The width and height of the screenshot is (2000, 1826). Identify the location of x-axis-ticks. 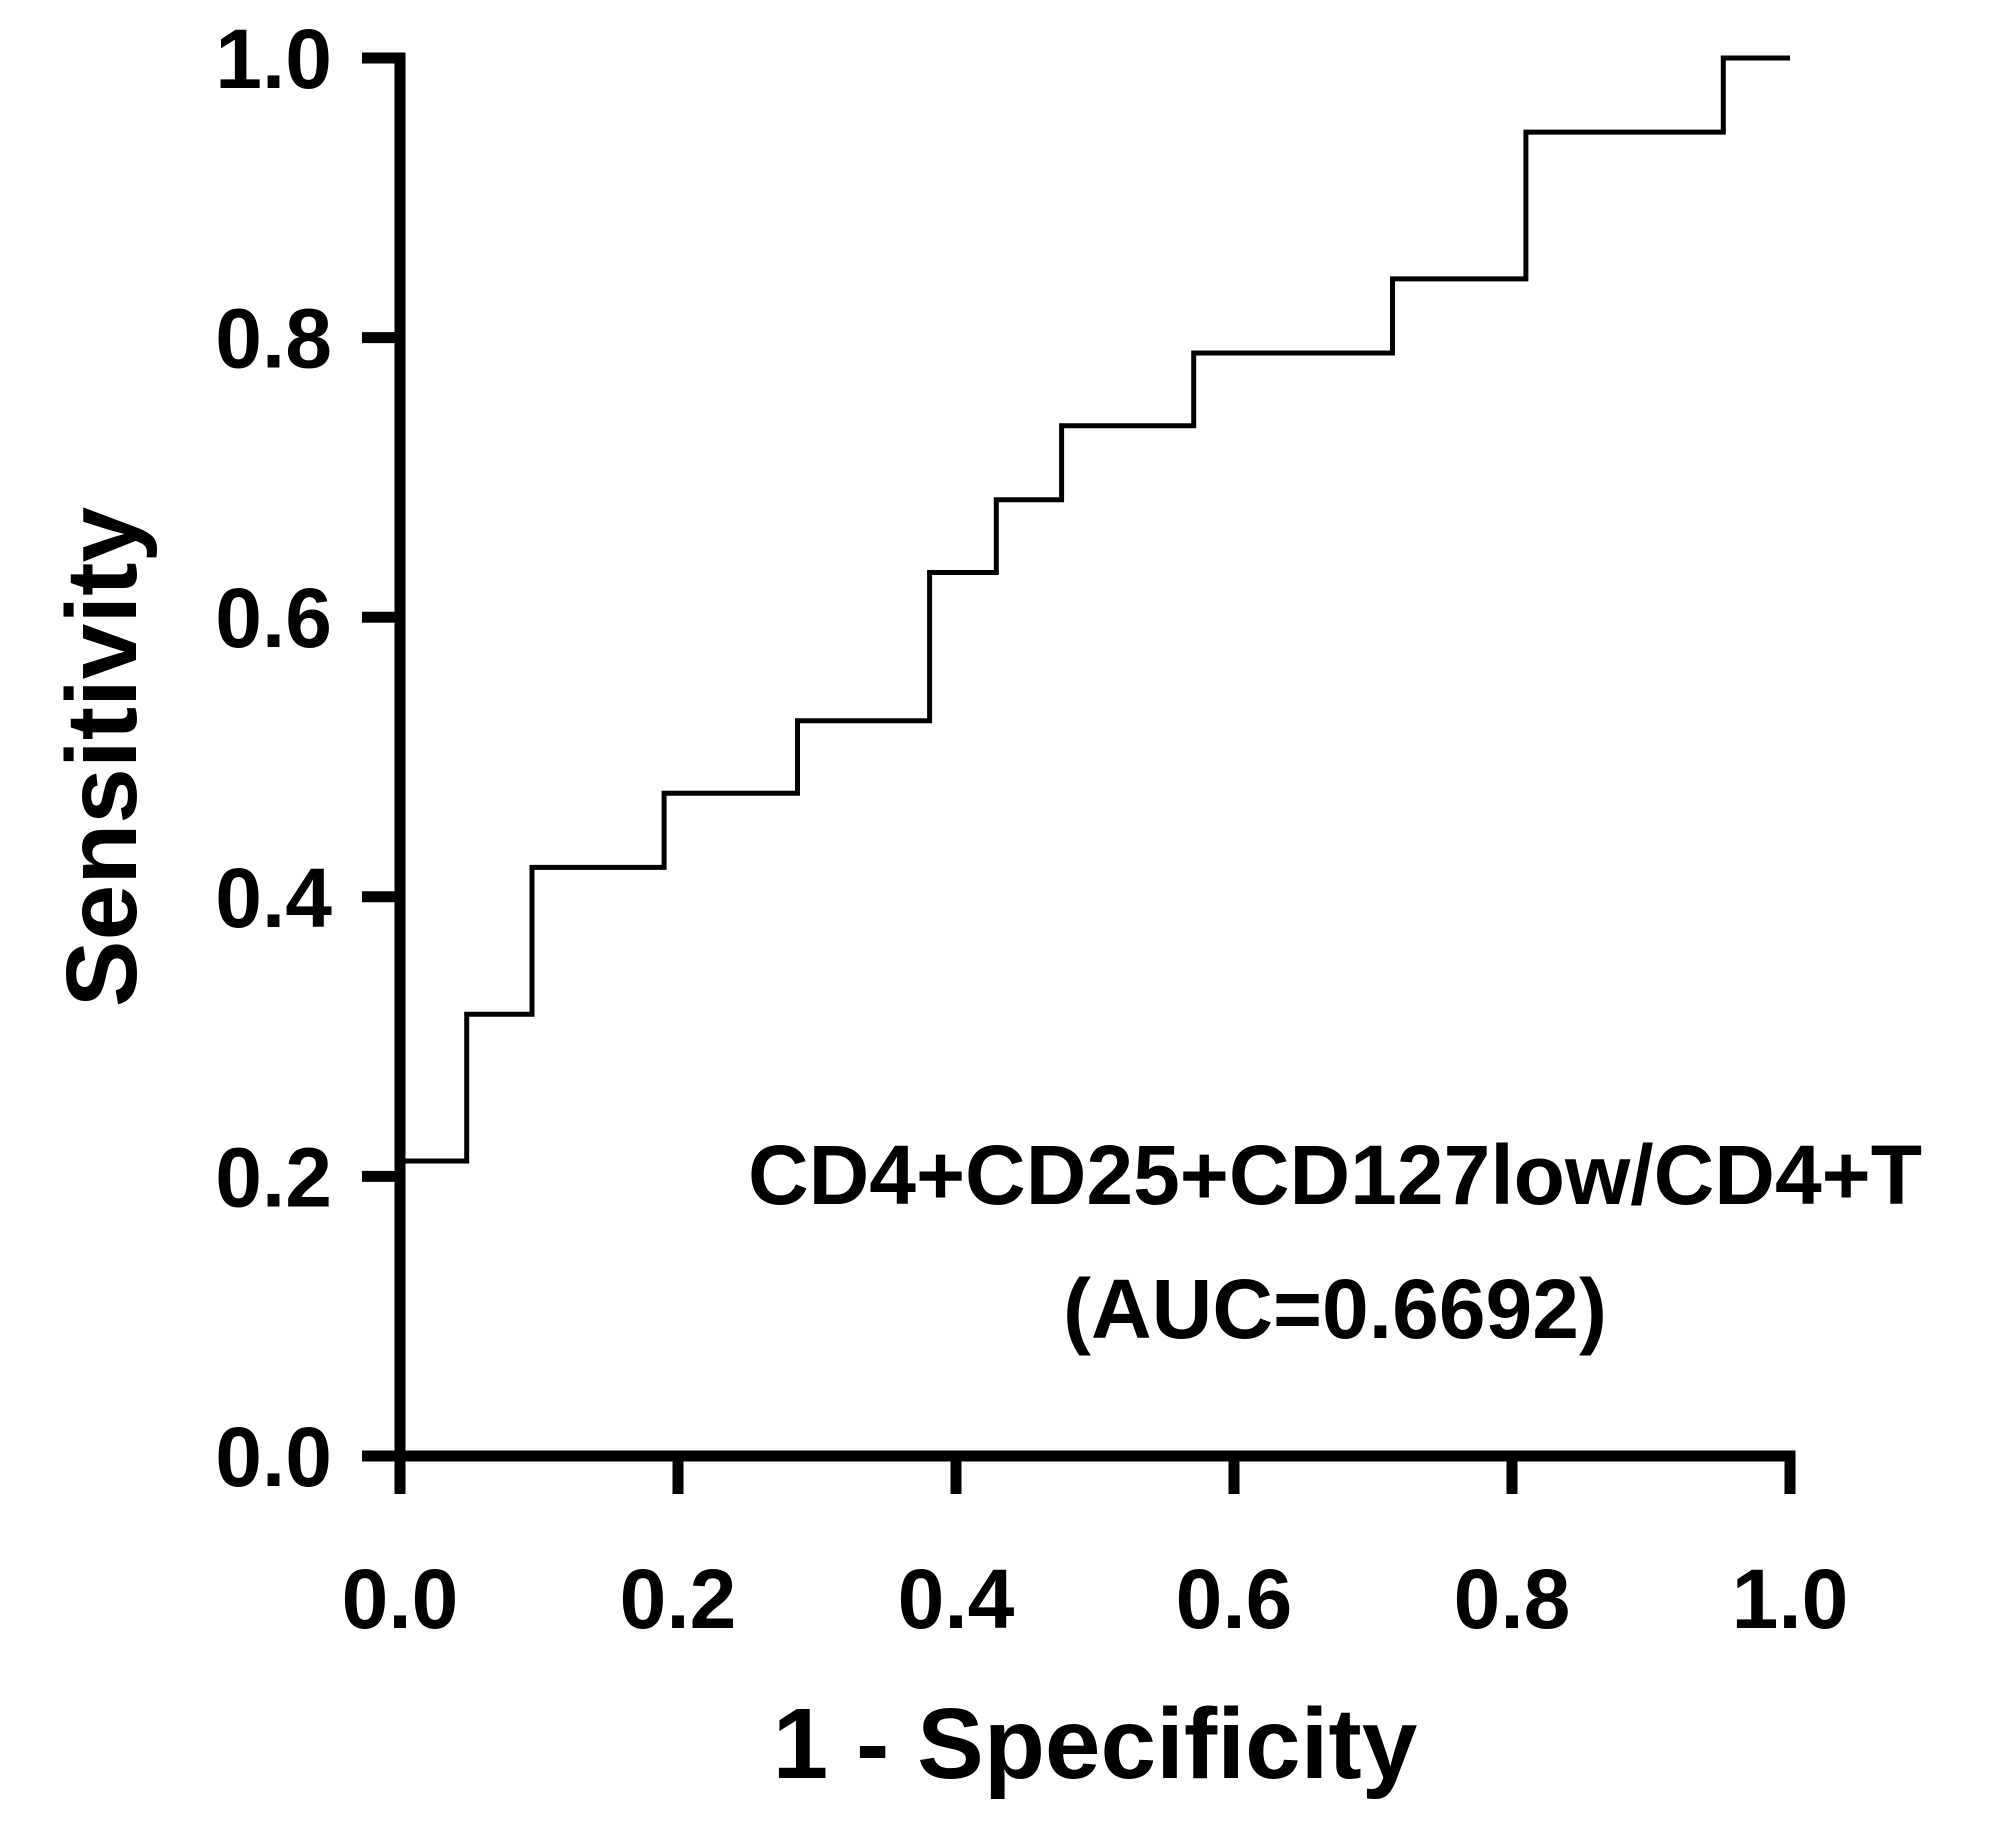
(1095, 1475).